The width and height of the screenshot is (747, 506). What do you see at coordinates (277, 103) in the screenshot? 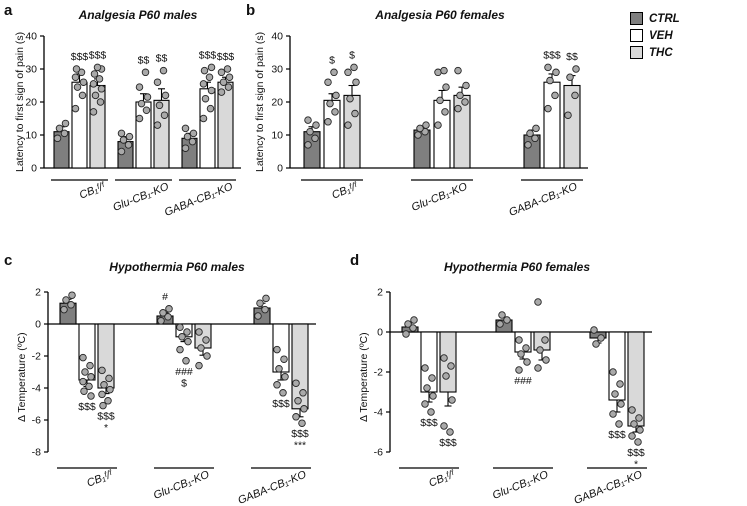
I see `y-tick-label: 20` at bounding box center [277, 103].